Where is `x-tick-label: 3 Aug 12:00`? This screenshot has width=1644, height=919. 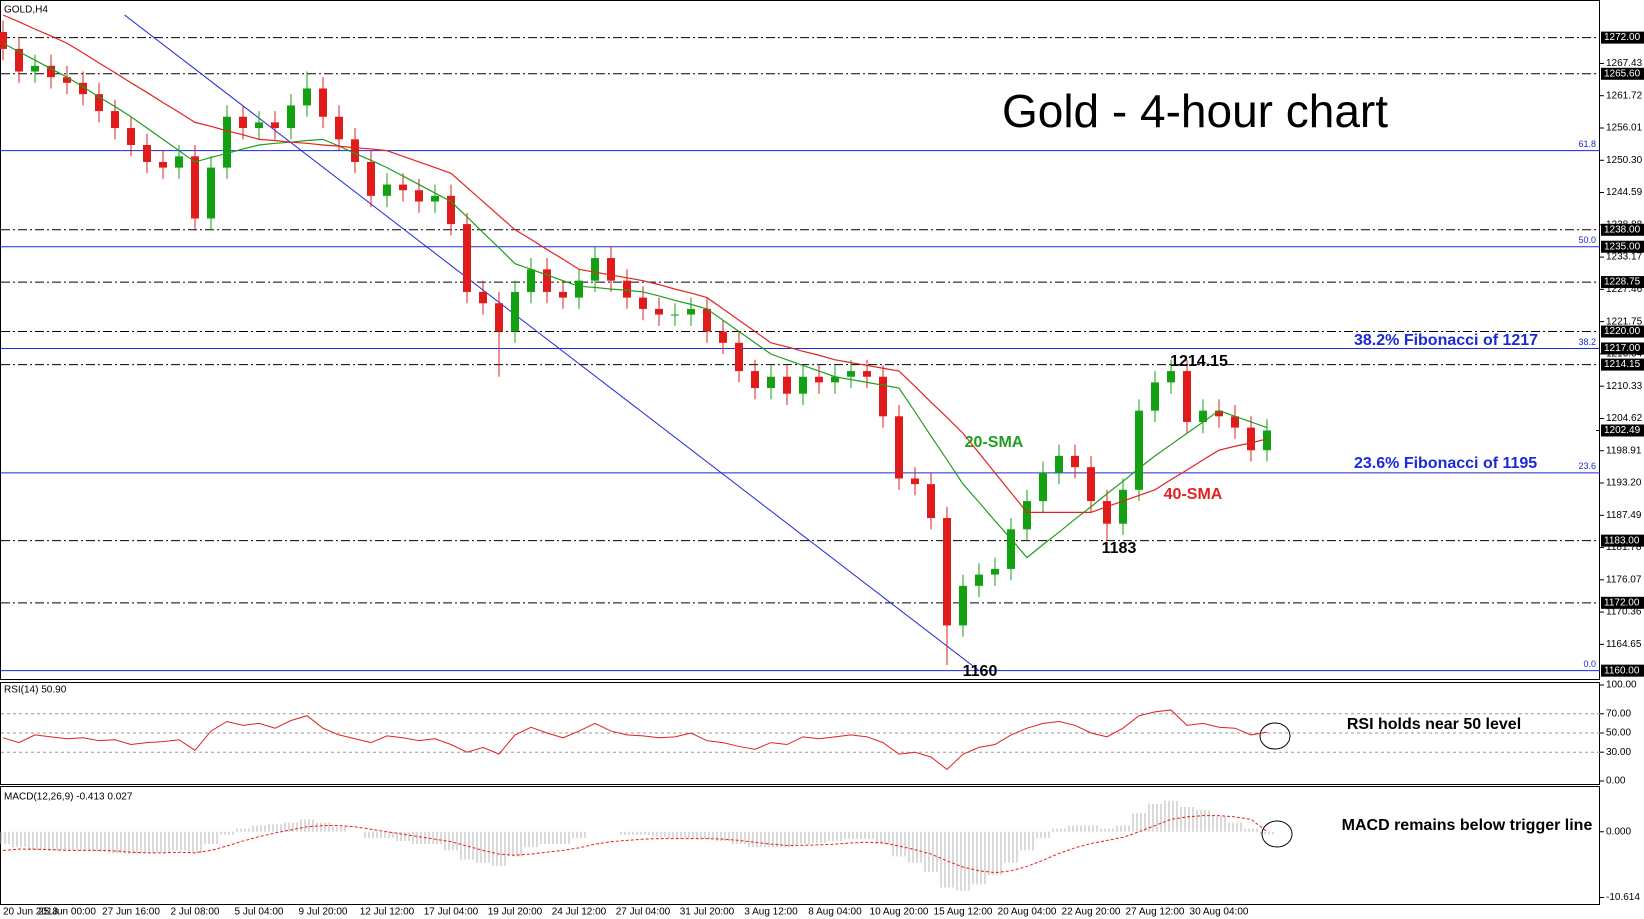
x-tick-label: 3 Aug 12:00 is located at coordinates (771, 912).